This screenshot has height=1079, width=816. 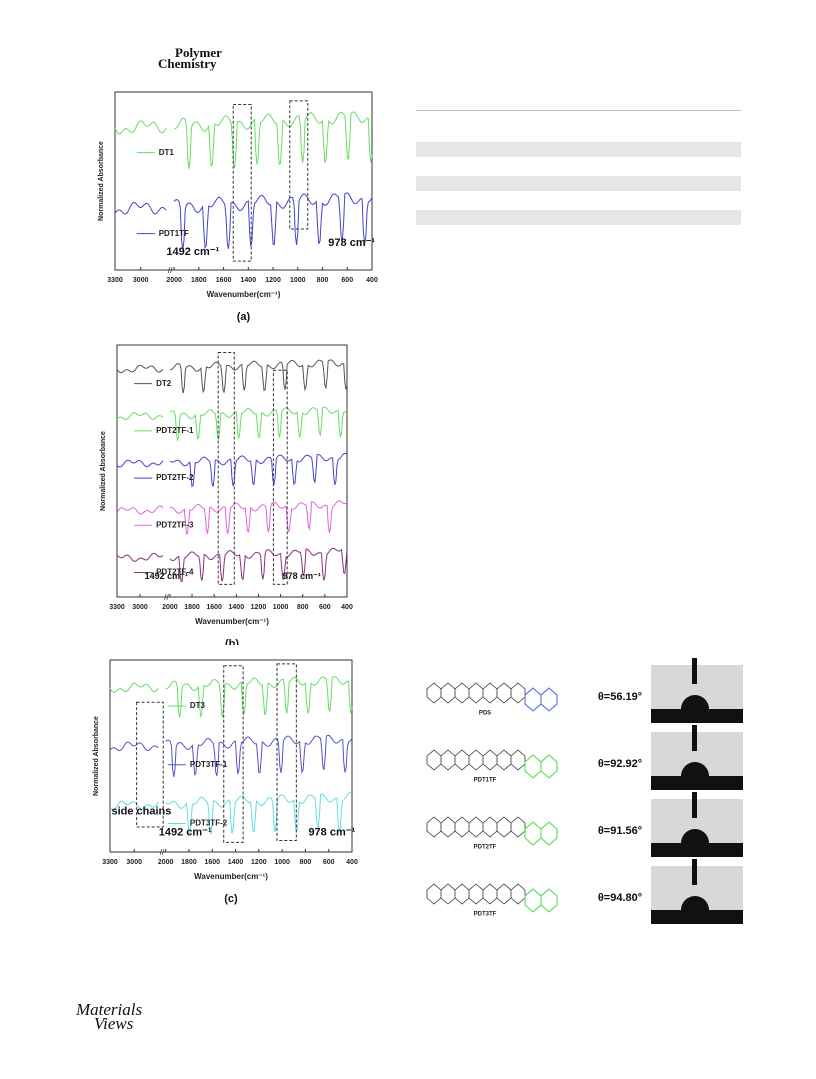 I want to click on figure-caption: (a), so click(x=244, y=317).